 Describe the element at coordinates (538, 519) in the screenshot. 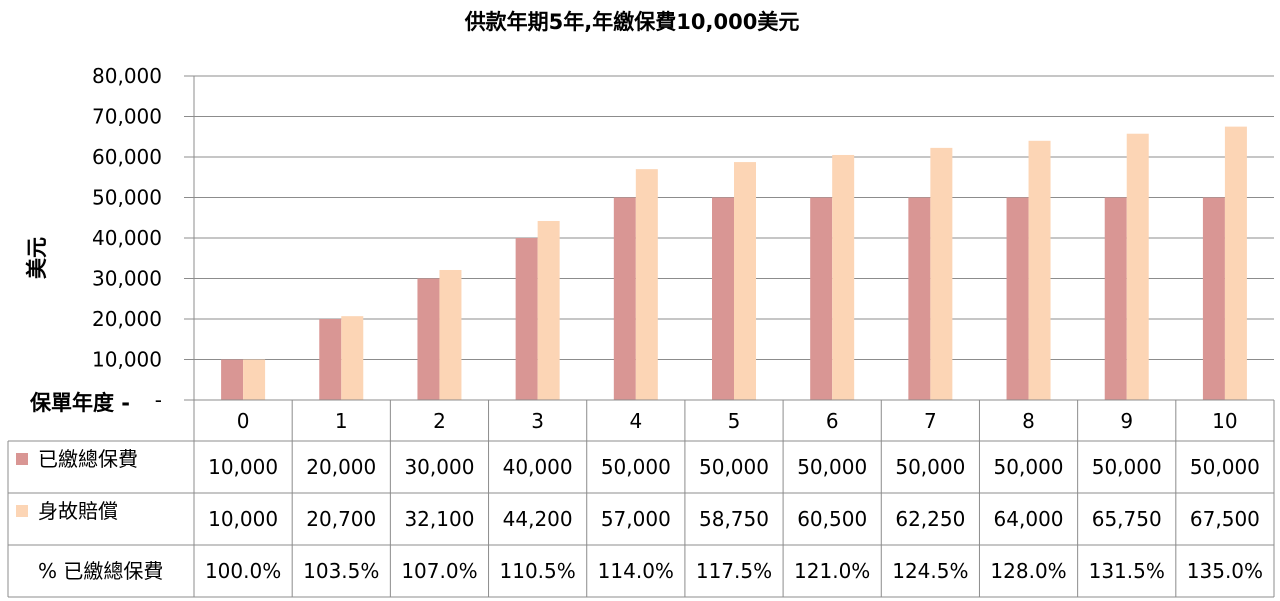

I see `data-label: 44,200` at that location.